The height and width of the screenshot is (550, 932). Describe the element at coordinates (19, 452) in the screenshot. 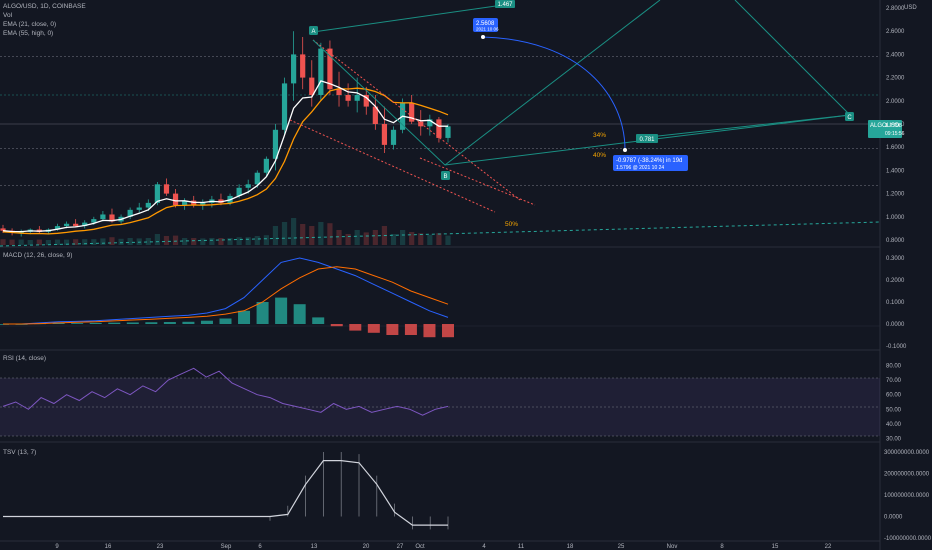

I see `tsv-legend: TSV (13, 7)` at that location.